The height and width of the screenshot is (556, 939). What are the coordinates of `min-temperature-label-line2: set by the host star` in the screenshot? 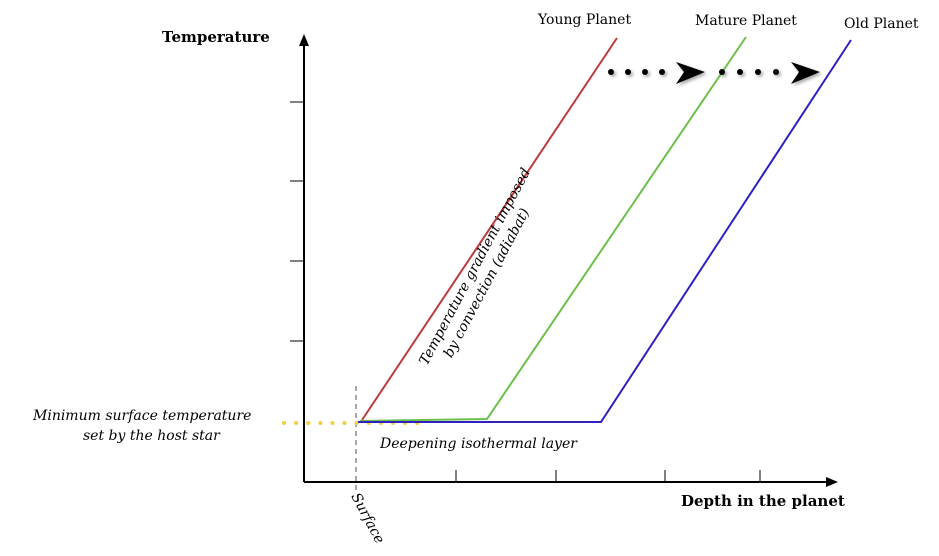 It's located at (152, 436).